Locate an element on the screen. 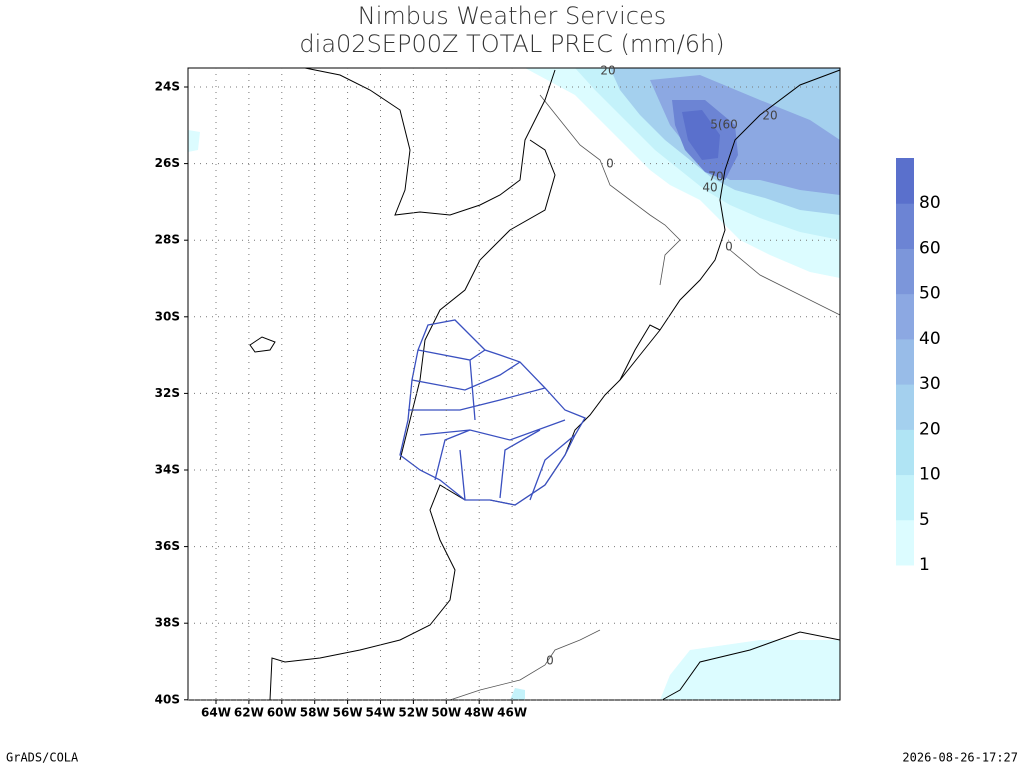  lon-label: 46W is located at coordinates (512, 713).